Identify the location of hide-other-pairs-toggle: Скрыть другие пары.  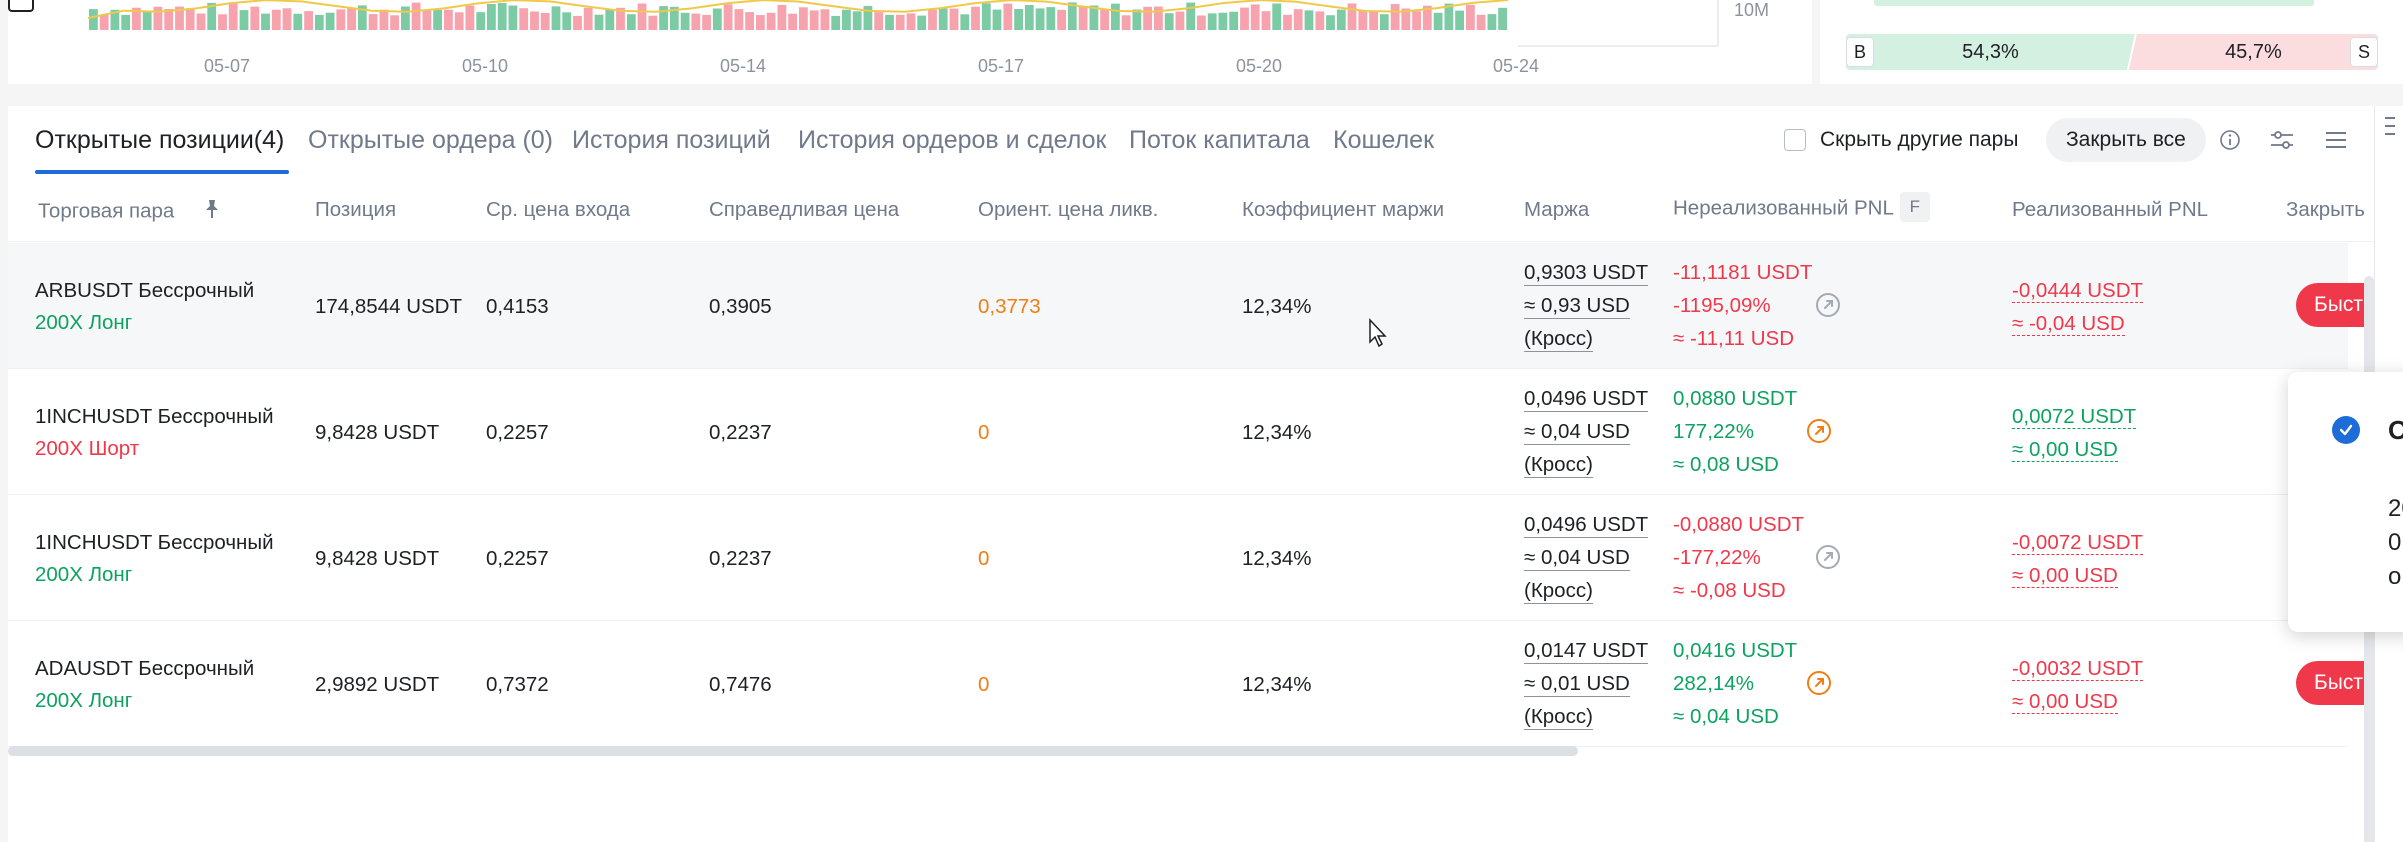
(1901, 140).